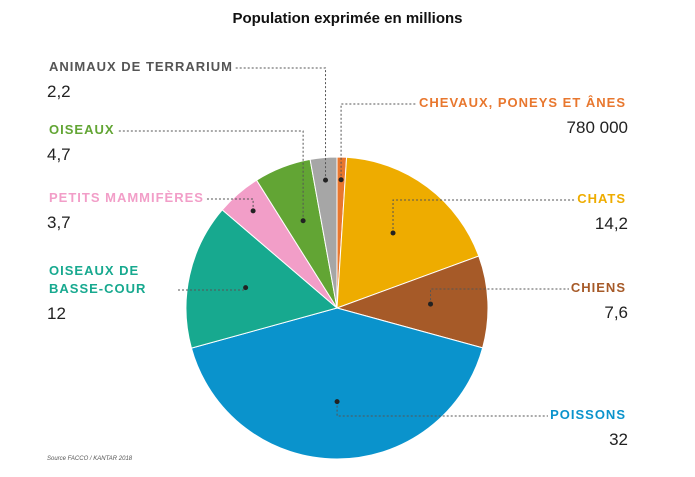  Describe the element at coordinates (59, 91) in the screenshot. I see `value-label: 2,2` at that location.